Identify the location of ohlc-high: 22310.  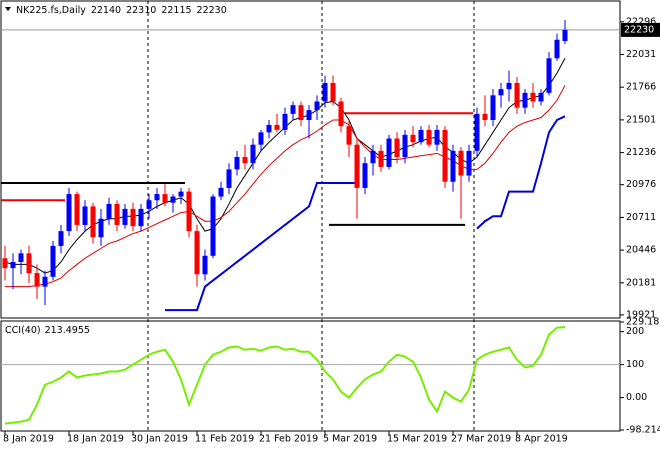
(141, 10).